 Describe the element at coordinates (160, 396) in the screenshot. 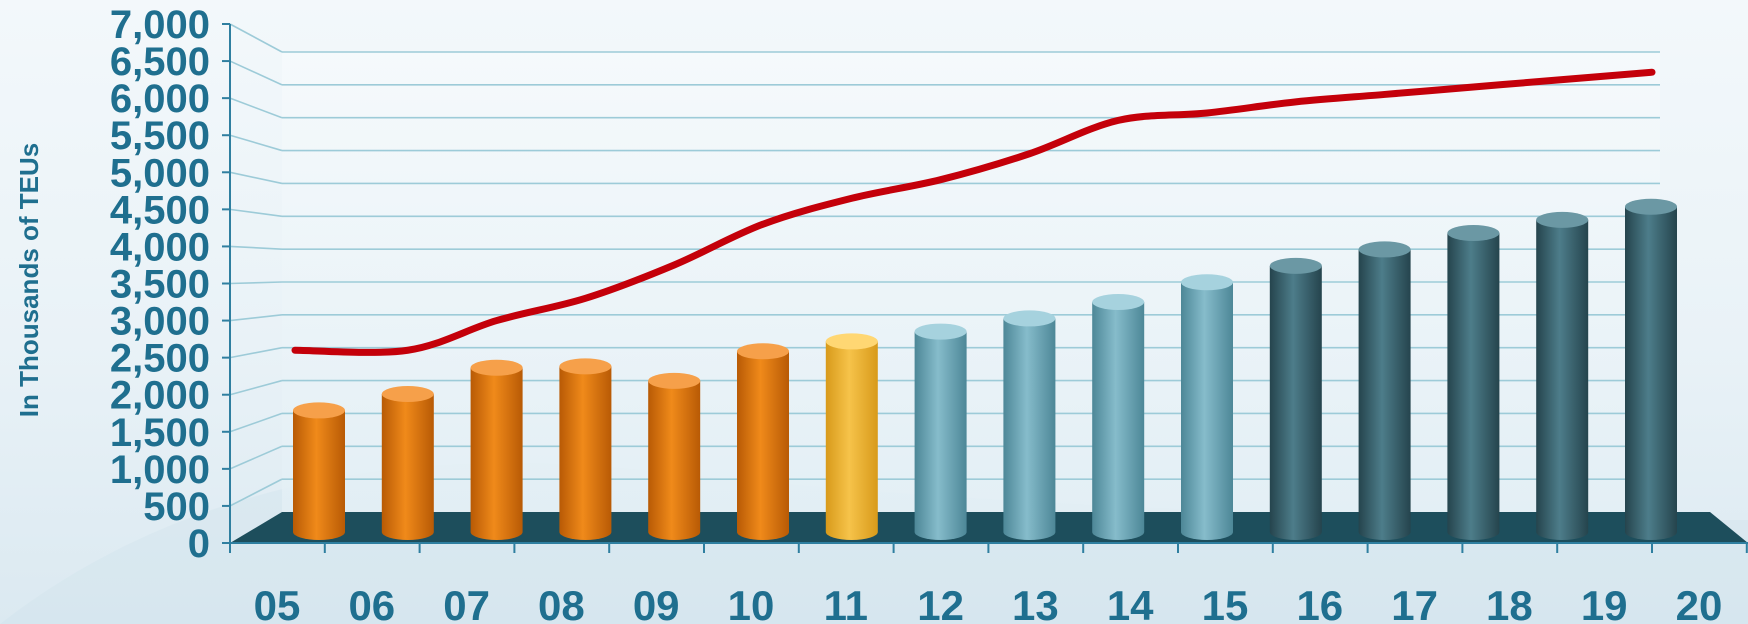

I see `y-tick-label: 2,000` at that location.